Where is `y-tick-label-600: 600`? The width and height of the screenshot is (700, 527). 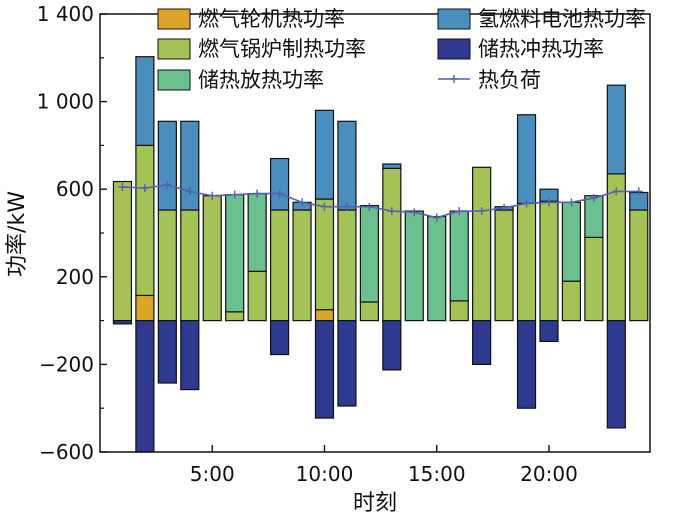
y-tick-label-600: 600 is located at coordinates (75, 189).